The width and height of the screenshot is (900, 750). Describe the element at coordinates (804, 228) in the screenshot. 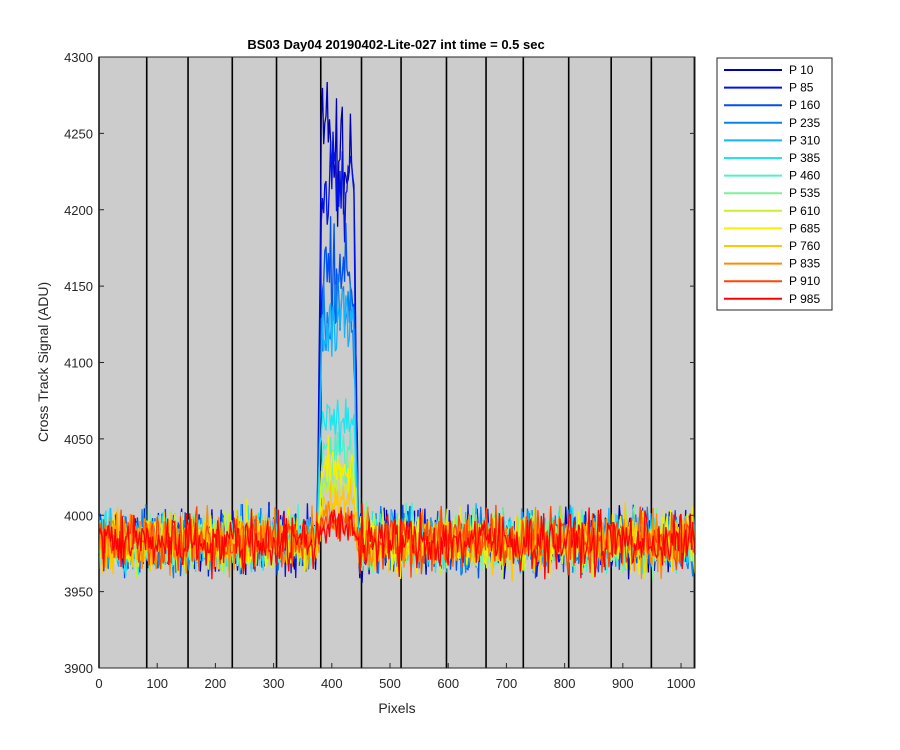

I see `legend-label-9: P 685` at that location.